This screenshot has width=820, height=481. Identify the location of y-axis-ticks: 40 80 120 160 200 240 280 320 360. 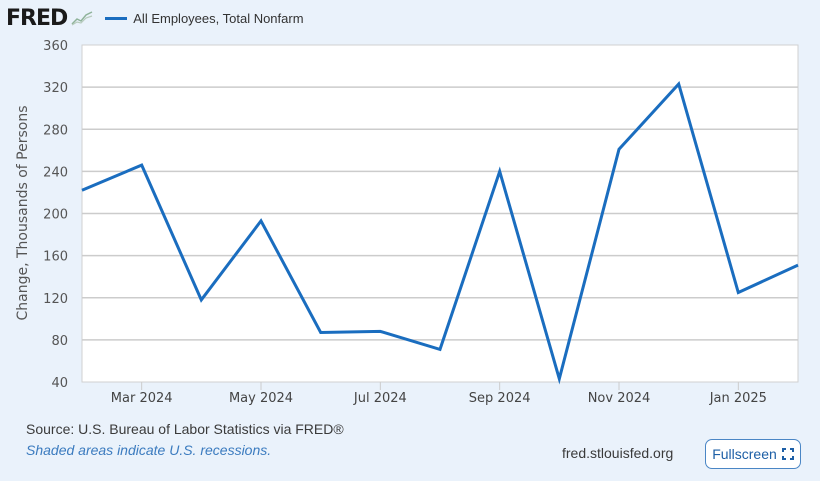
(55, 215).